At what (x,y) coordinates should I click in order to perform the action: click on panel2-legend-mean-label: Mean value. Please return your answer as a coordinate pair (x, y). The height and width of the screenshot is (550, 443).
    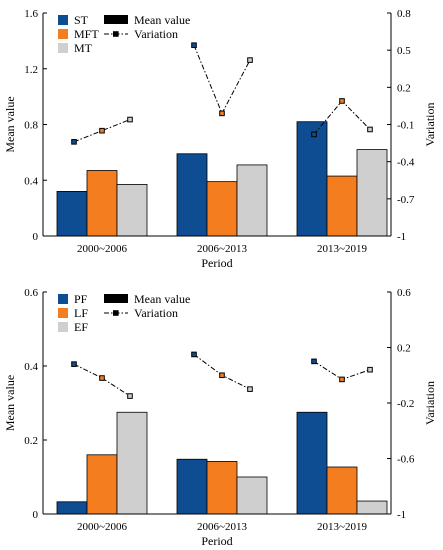
    Looking at the image, I should click on (162, 299).